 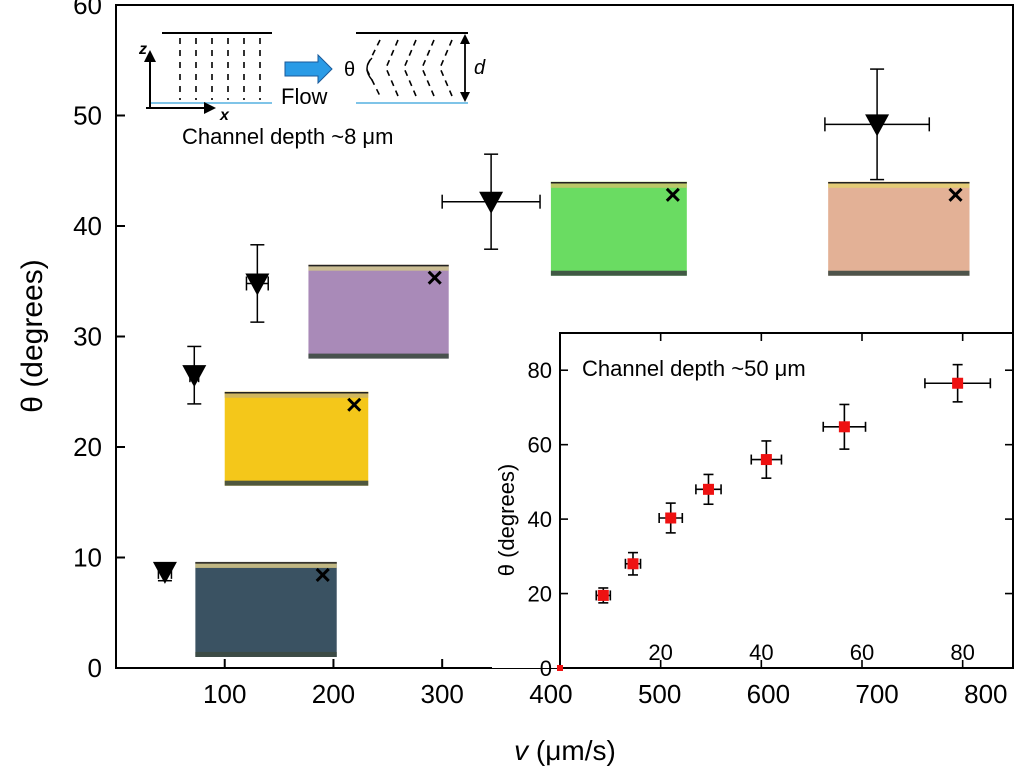 What do you see at coordinates (287, 136) in the screenshot?
I see `schematic-caption: Channel depth ~8 μm` at bounding box center [287, 136].